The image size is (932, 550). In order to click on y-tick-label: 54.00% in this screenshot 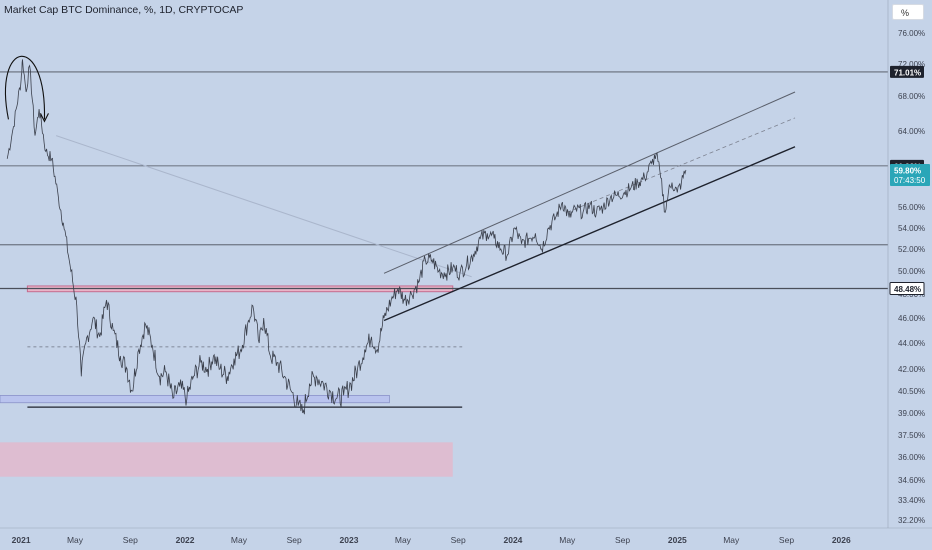, I will do `click(911, 228)`.